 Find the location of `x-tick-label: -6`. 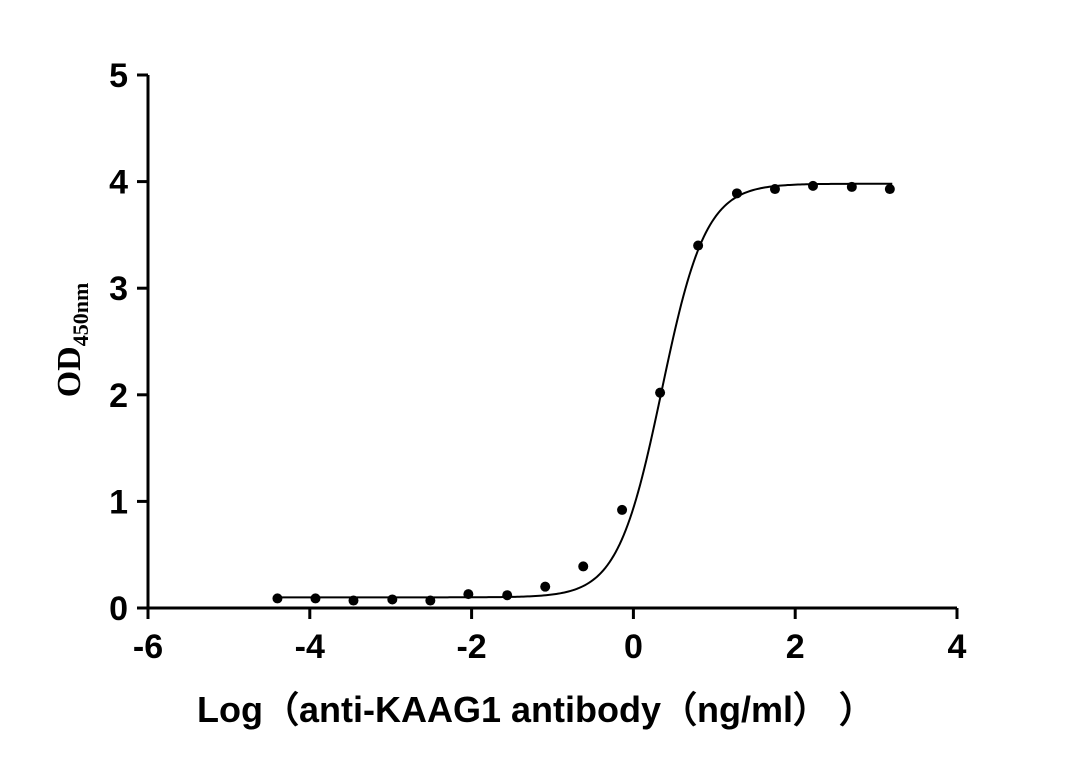

x-tick-label: -6 is located at coordinates (148, 647).